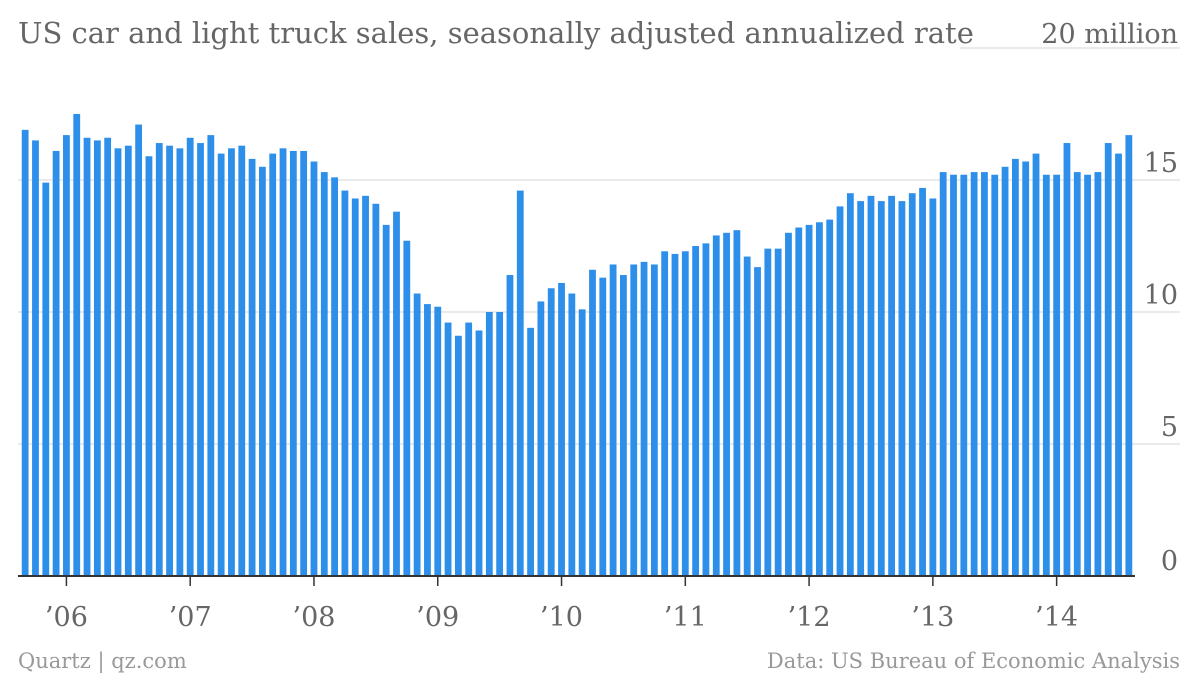  Describe the element at coordinates (1169, 561) in the screenshot. I see `y-tick-label: 0` at that location.